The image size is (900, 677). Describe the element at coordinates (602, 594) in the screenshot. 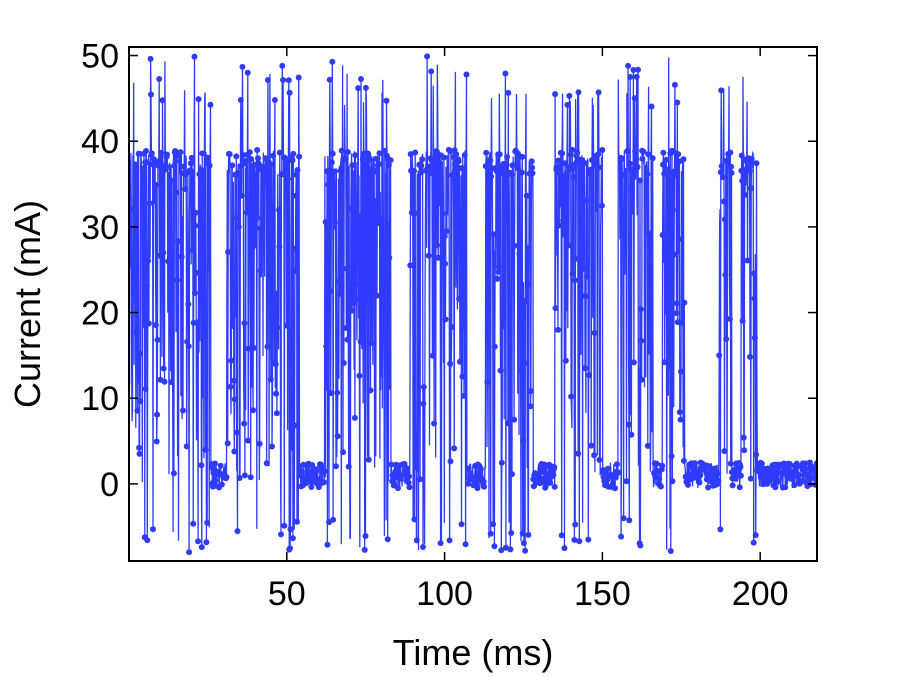

I see `x-tick-label: 150` at that location.